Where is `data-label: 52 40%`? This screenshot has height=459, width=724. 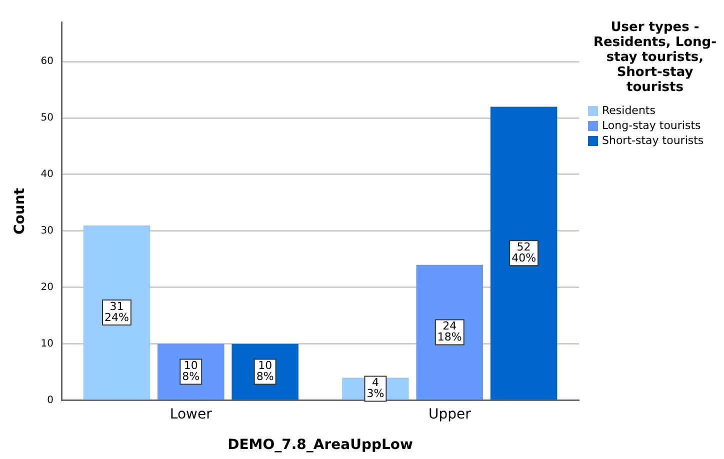 data-label: 52 40% is located at coordinates (524, 252).